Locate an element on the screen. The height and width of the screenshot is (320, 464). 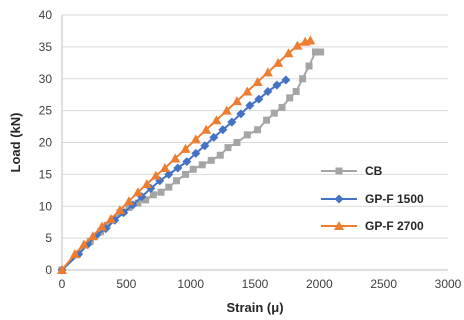
y-axis-title: Load (kN) is located at coordinates (15, 143).